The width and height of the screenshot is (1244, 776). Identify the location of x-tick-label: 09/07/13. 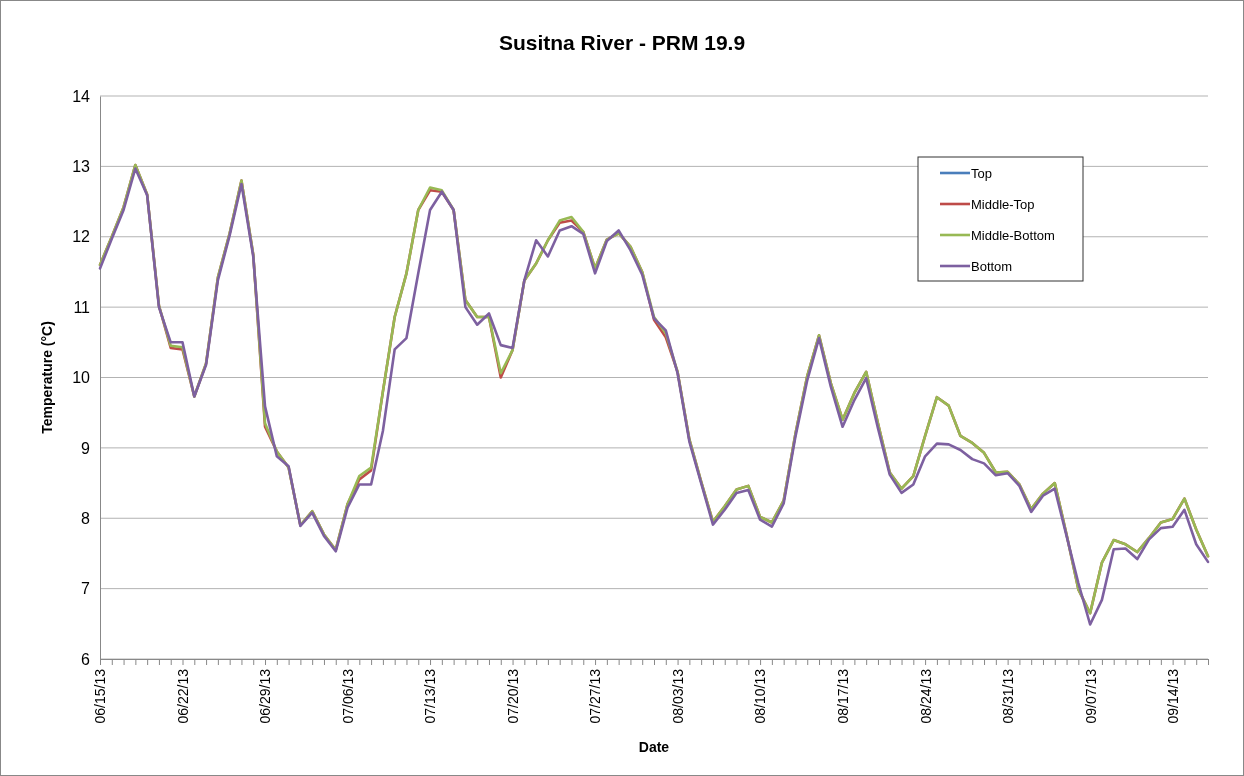
(1090, 696).